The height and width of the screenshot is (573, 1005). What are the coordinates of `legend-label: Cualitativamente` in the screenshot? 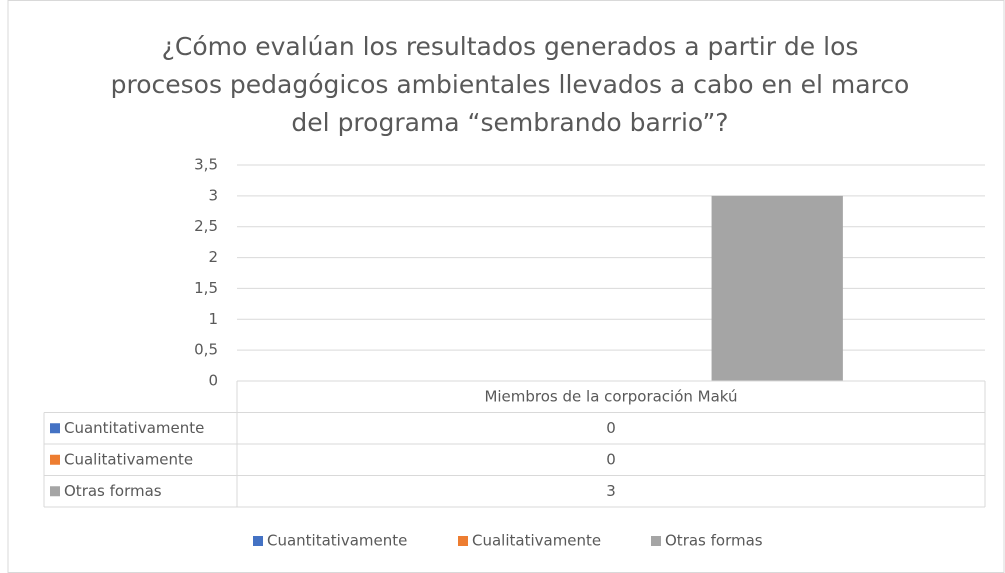 It's located at (536, 541).